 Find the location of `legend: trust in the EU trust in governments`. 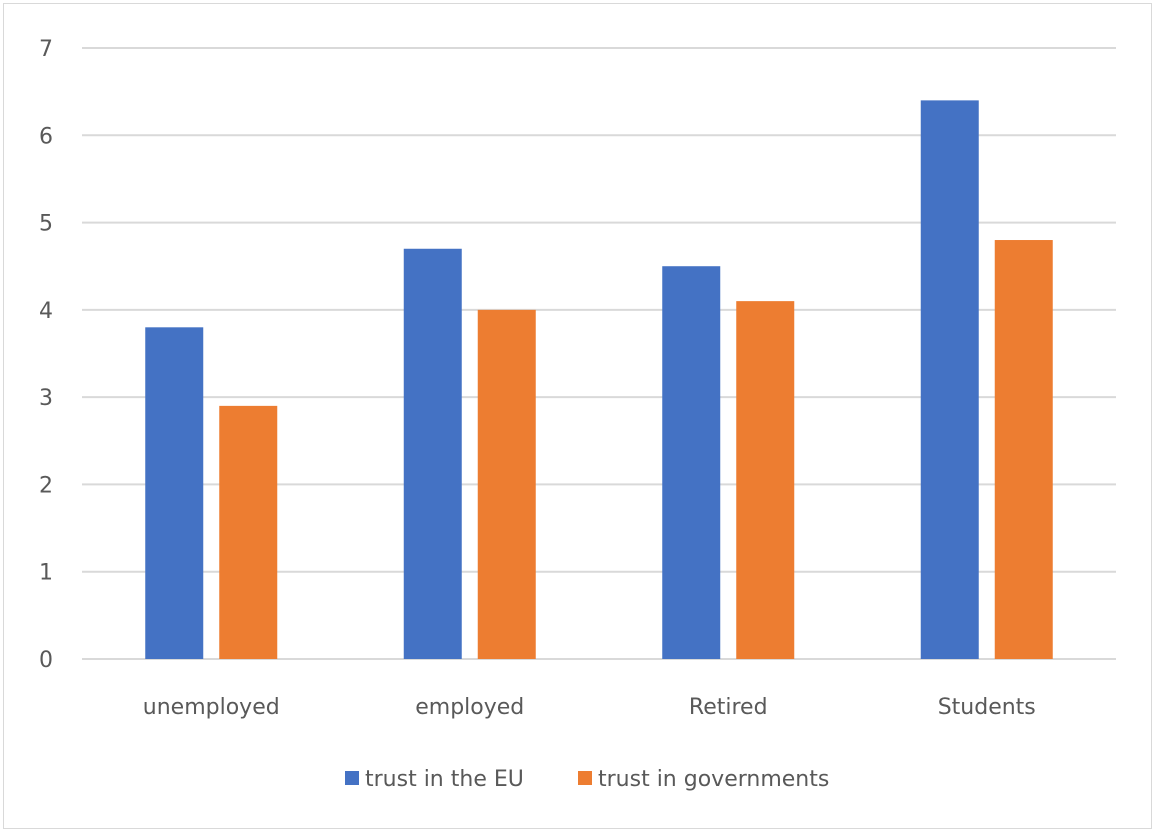

legend: trust in the EU trust in governments is located at coordinates (587, 779).